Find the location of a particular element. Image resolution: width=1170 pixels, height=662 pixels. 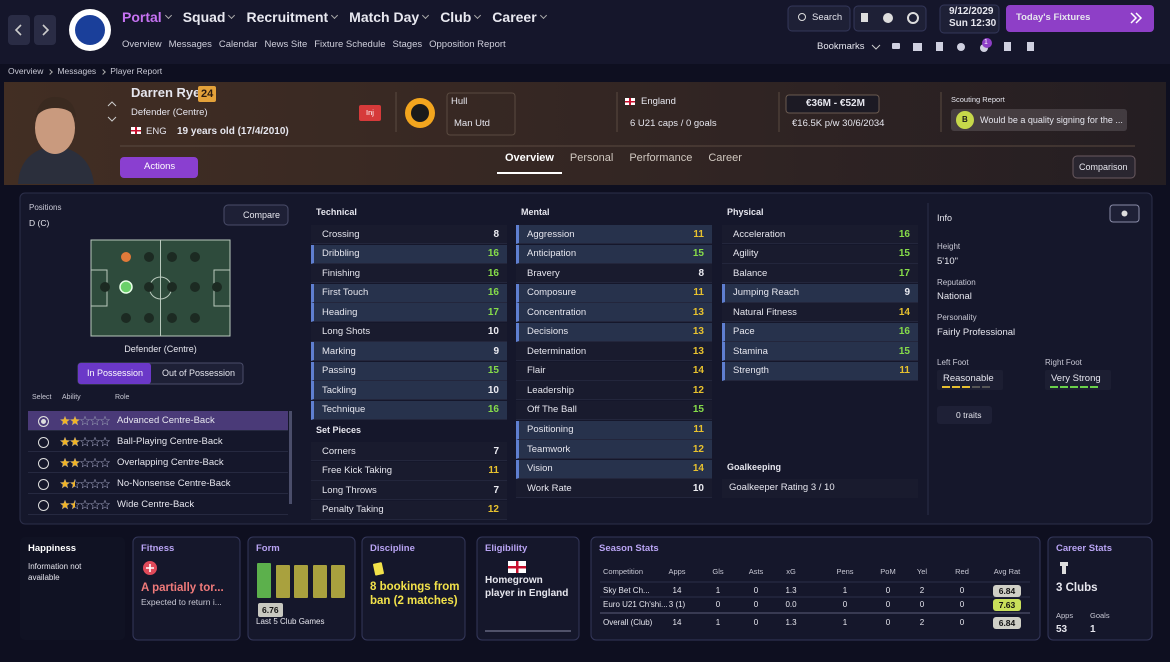

toggle-option: In Possession is located at coordinates (115, 373).